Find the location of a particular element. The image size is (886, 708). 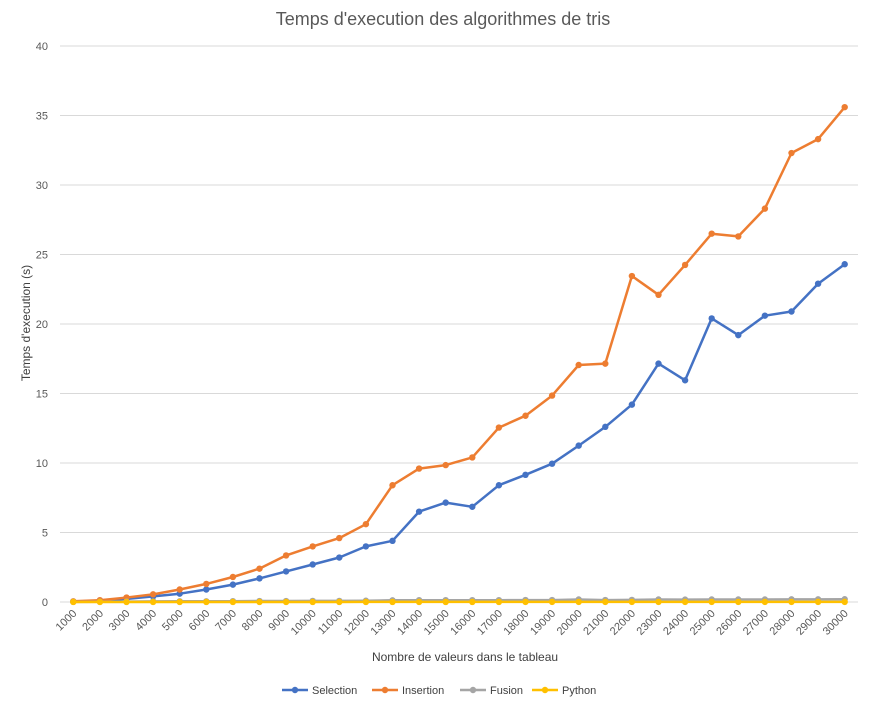

legend-label: Insertion is located at coordinates (423, 691).